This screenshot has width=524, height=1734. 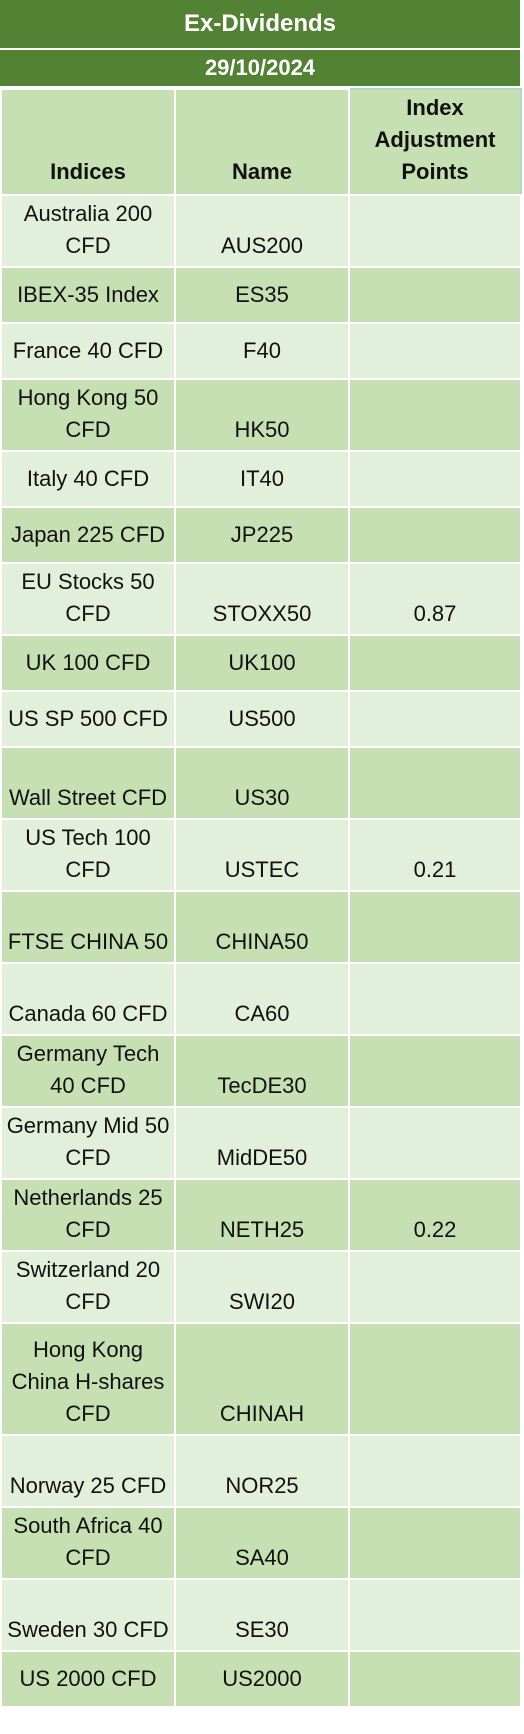 What do you see at coordinates (88, 1615) in the screenshot?
I see `index-cell: Sweden 30 CFD` at bounding box center [88, 1615].